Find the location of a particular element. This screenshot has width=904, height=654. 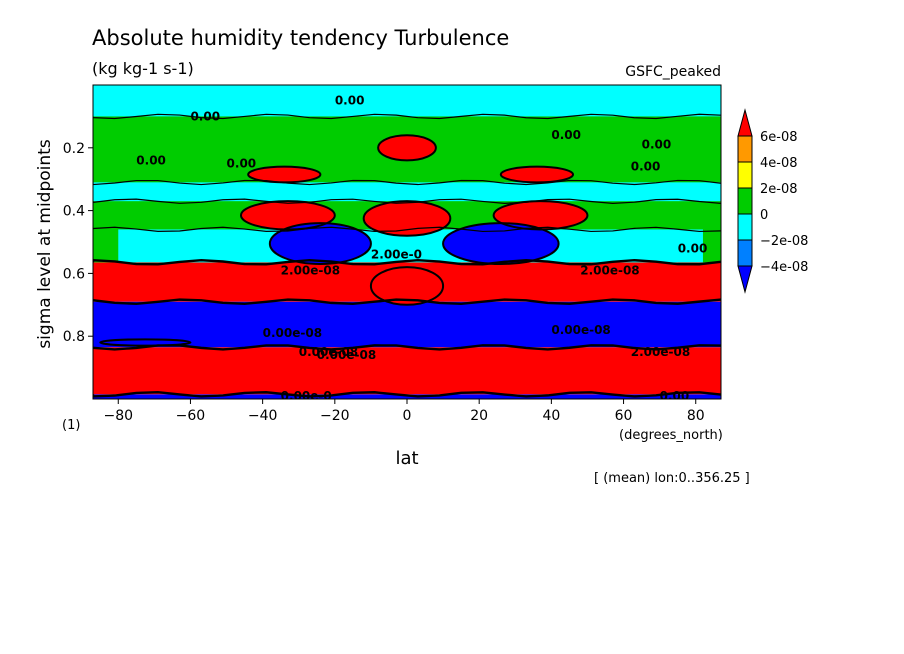

panel-label: (1) is located at coordinates (71, 425).